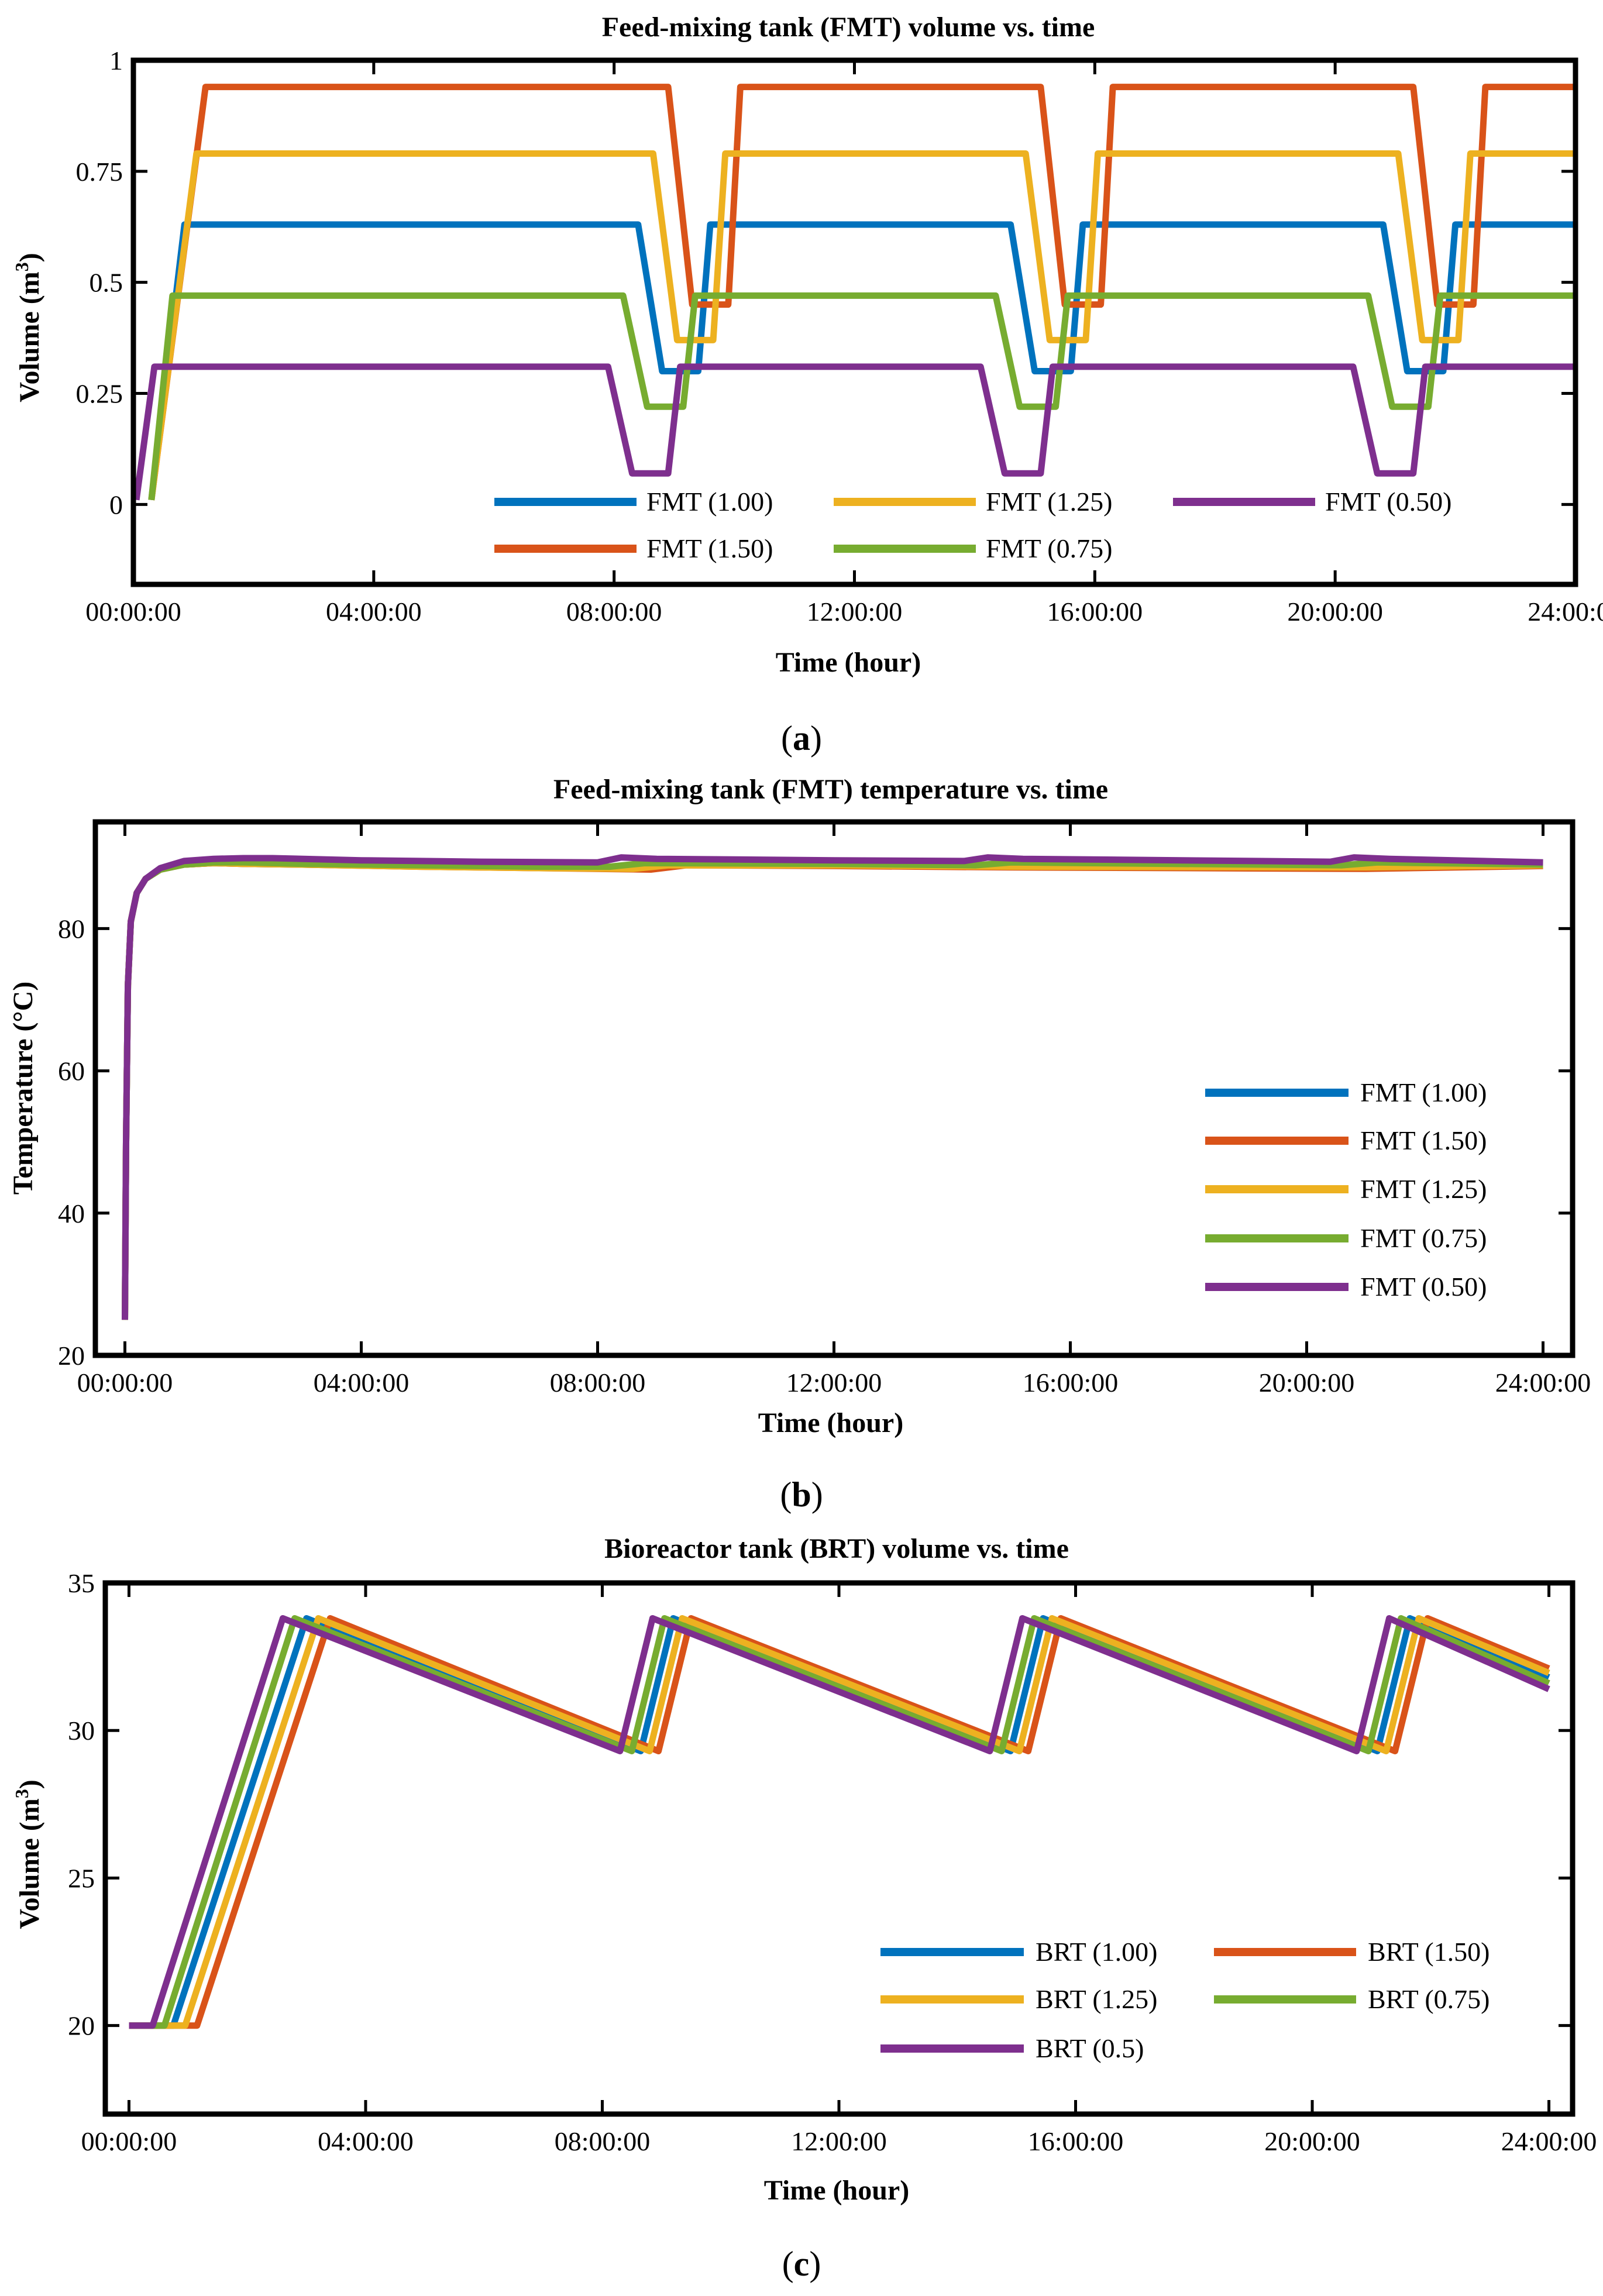 The image size is (1603, 2296). Describe the element at coordinates (1423, 1140) in the screenshot. I see `legend-b-label-1: FMT (1.50)` at that location.